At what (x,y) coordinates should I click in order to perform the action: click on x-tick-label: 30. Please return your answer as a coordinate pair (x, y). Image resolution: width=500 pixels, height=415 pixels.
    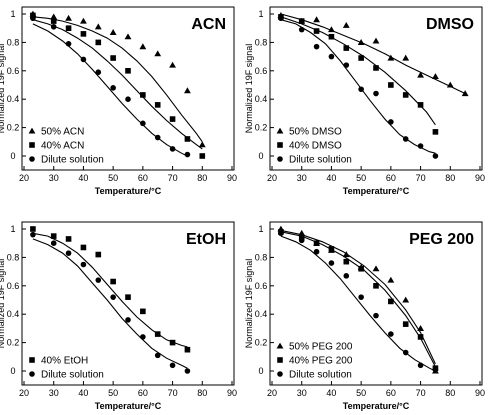
    Looking at the image, I should click on (54, 393).